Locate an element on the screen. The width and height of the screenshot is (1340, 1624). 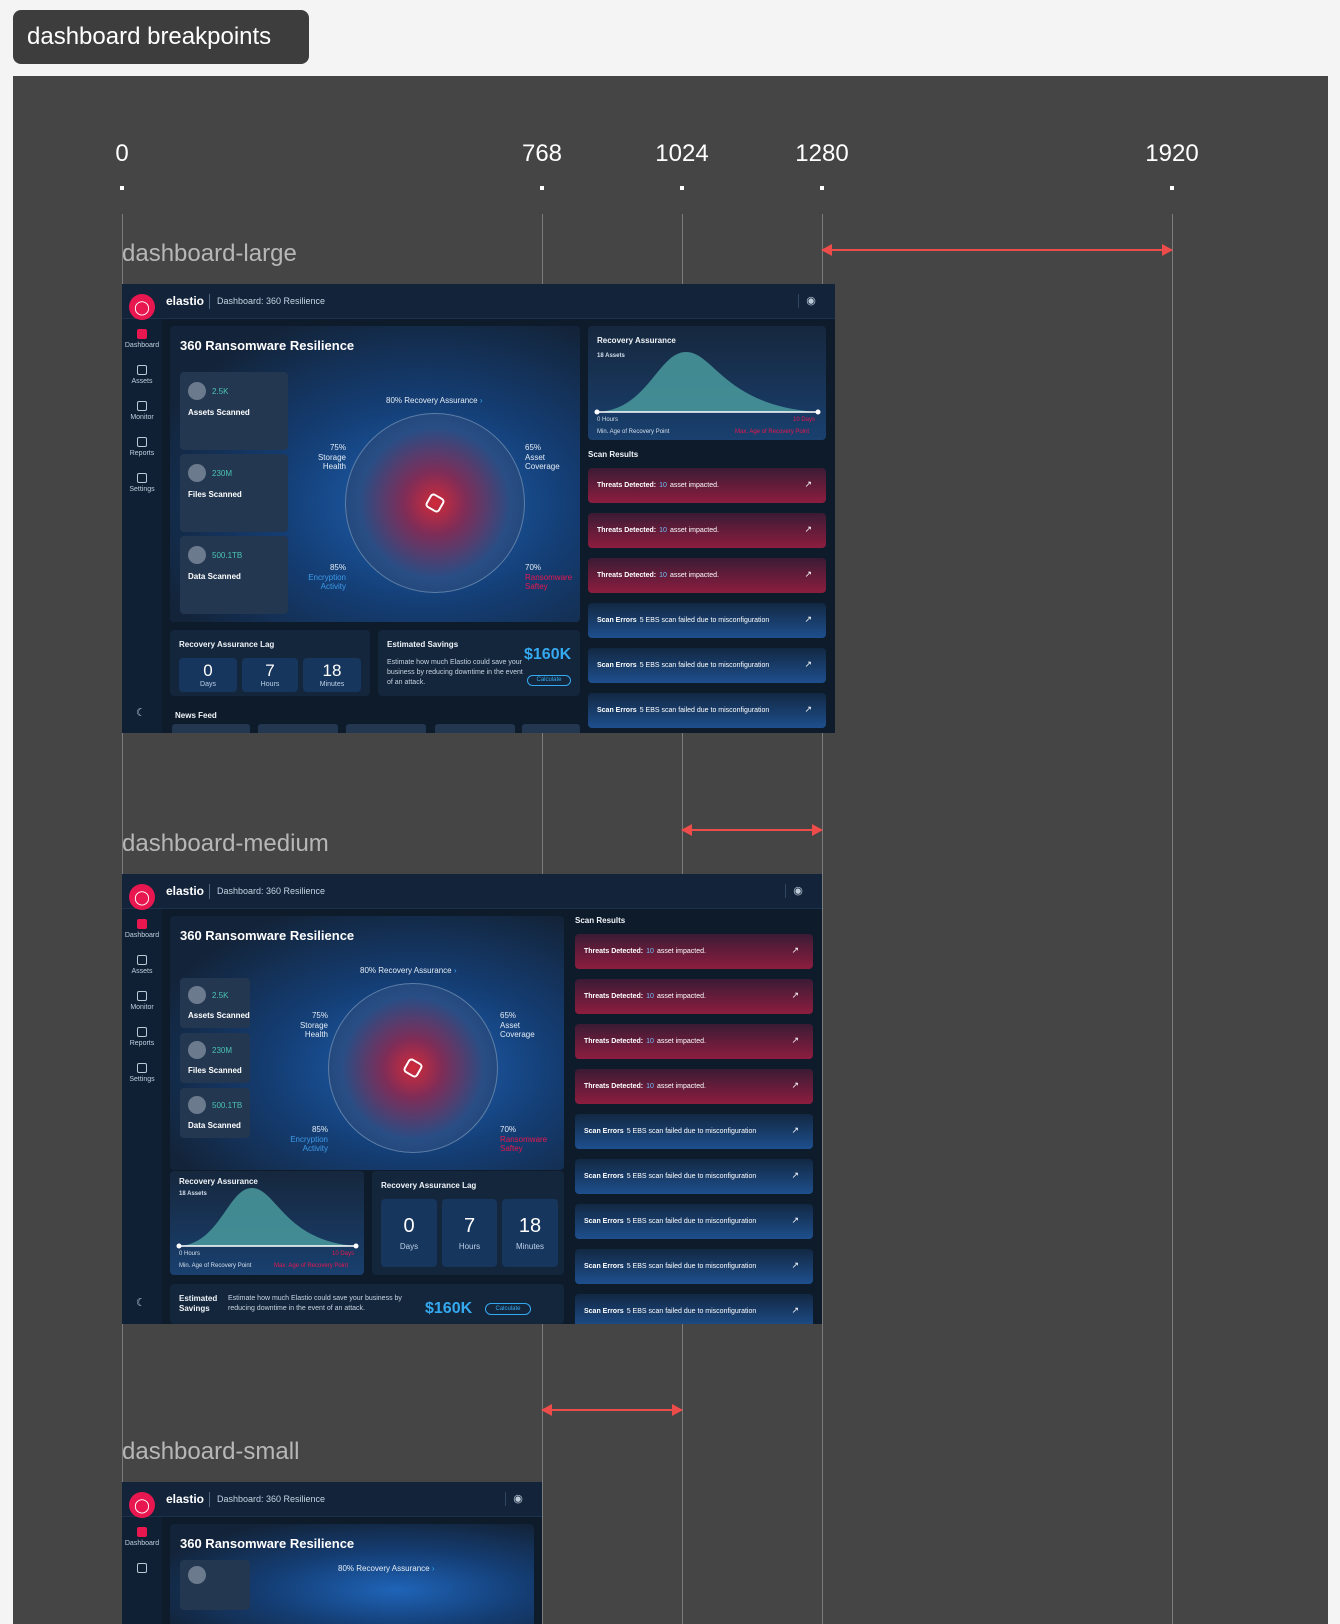
radar-label-storage: 75% Storage Health is located at coordinates (310, 1025).